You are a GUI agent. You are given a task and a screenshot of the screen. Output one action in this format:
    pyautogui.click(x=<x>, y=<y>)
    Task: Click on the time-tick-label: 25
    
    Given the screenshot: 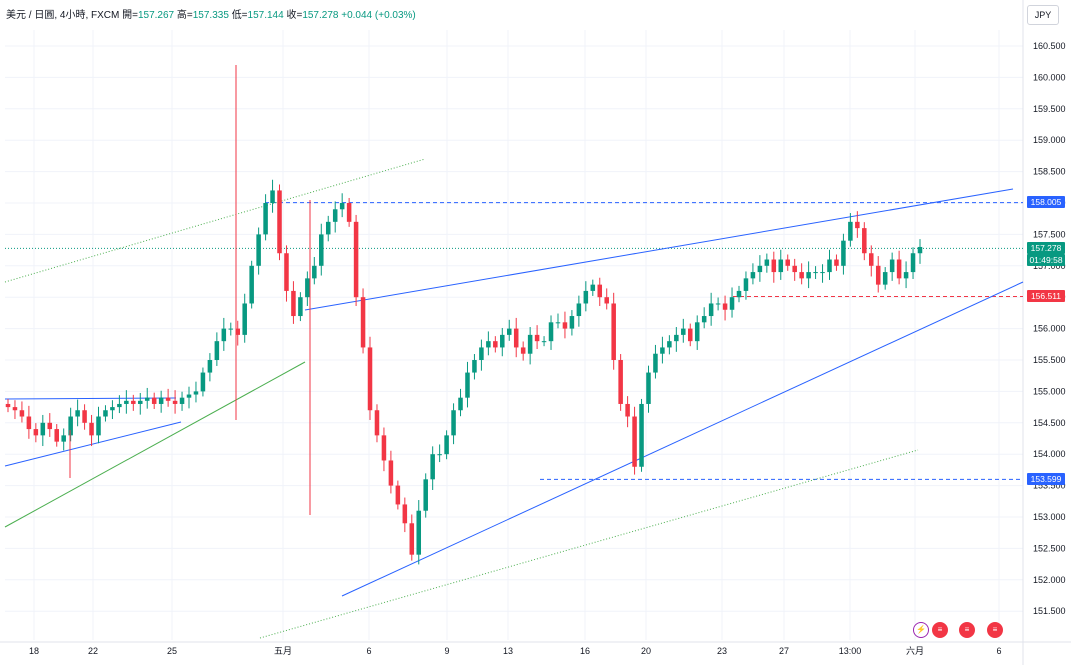 What is the action you would take?
    pyautogui.click(x=172, y=651)
    